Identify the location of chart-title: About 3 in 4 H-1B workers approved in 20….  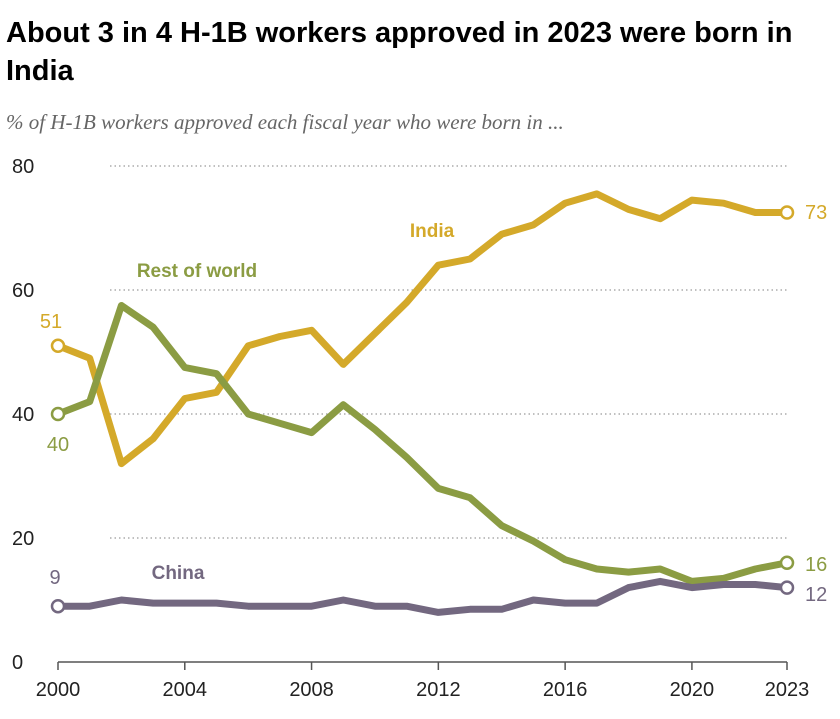
(399, 52).